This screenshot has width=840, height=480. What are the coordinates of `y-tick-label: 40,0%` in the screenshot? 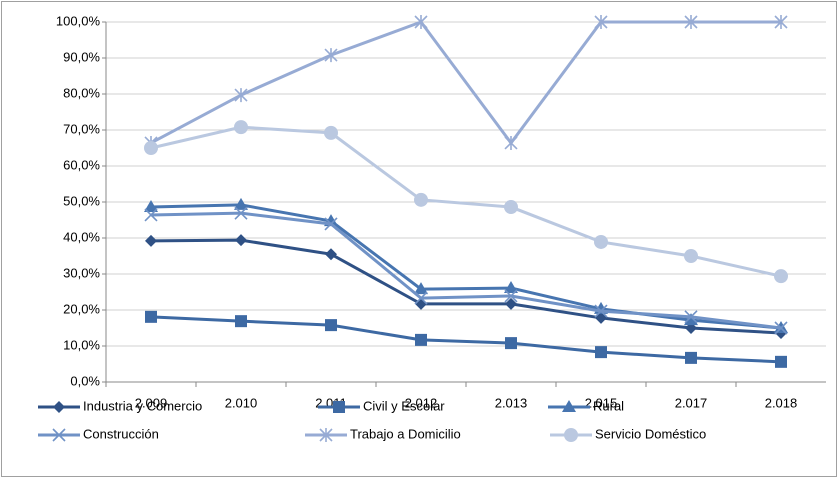 It's located at (81, 236).